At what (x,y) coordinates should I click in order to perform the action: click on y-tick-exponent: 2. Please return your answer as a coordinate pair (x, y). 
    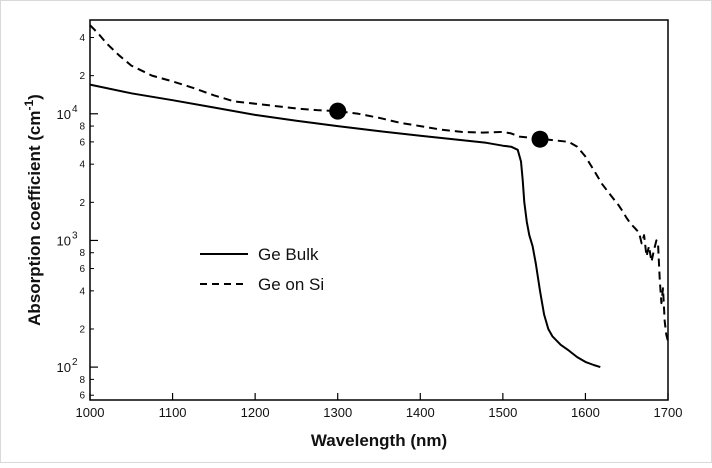
    Looking at the image, I should click on (75, 362).